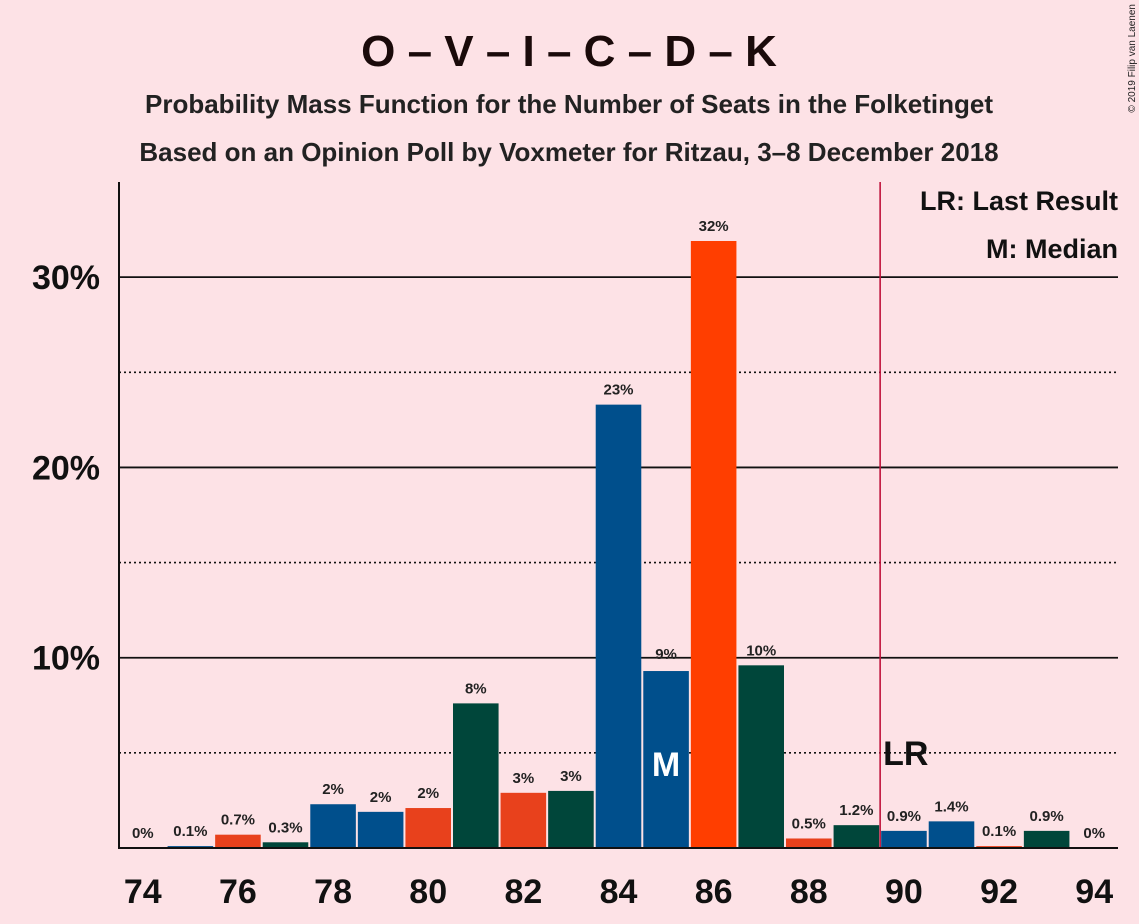 This screenshot has height=924, width=1139. I want to click on bar-value-label: 10%, so click(761, 650).